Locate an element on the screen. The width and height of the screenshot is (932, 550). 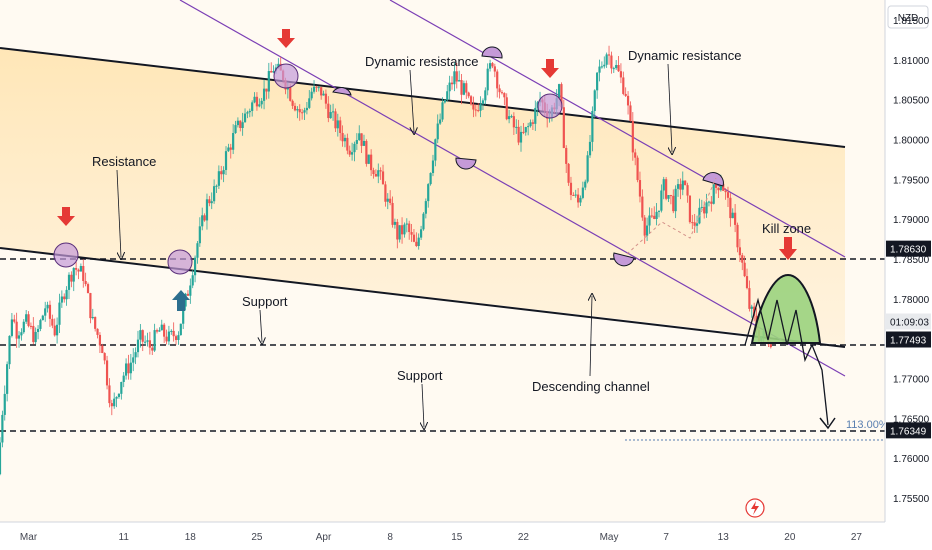
time-axis is located at coordinates (442, 536).